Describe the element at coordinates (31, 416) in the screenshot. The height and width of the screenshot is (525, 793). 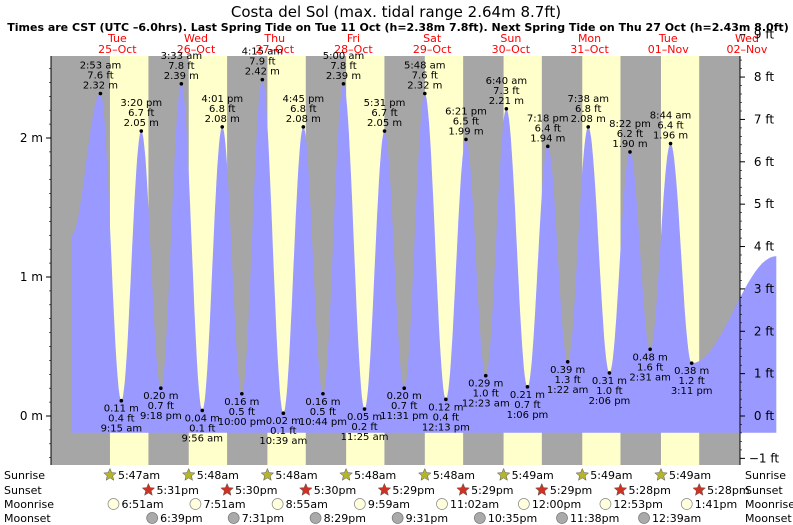
I see `left-tick-label: 0 m` at that location.